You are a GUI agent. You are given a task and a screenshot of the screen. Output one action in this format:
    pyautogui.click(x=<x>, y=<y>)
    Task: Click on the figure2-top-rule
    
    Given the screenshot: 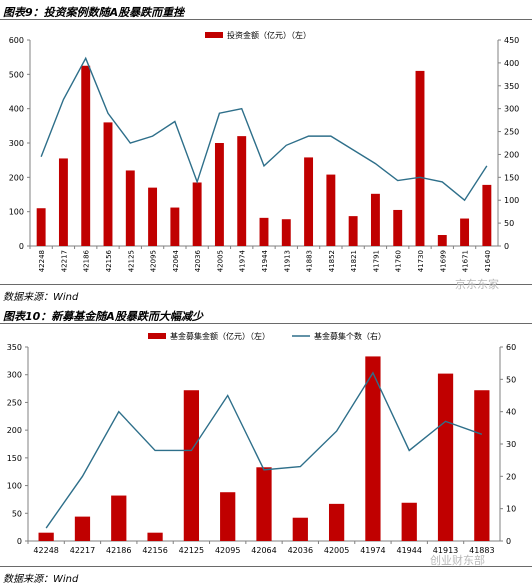 What is the action you would take?
    pyautogui.click(x=266, y=323)
    